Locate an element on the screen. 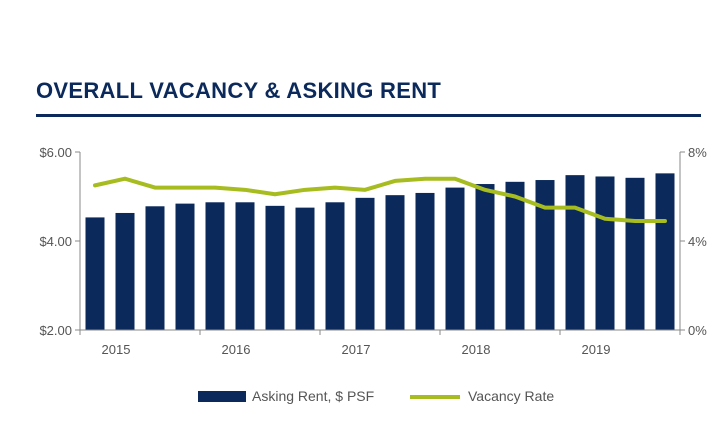 This screenshot has width=717, height=438. left-tick-label: $4.00 is located at coordinates (55, 241).